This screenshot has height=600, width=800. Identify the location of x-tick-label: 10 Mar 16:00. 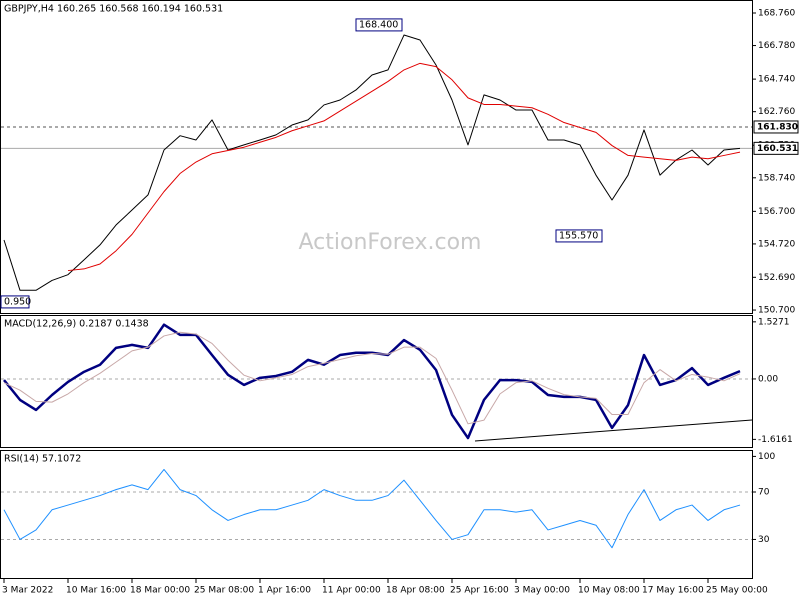
(96, 591).